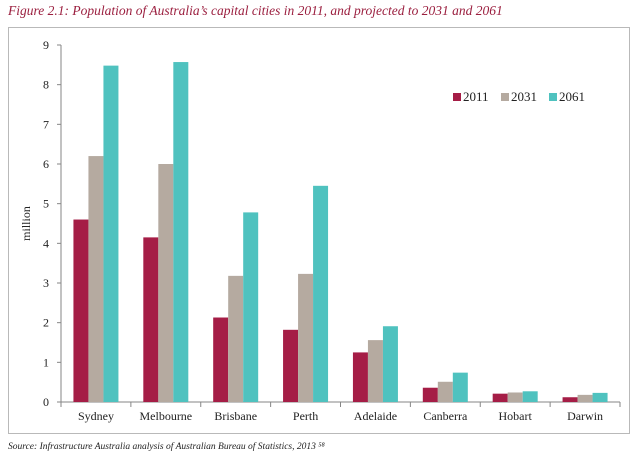 This screenshot has width=640, height=464. What do you see at coordinates (46, 204) in the screenshot?
I see `y-tick-label: 5` at bounding box center [46, 204].